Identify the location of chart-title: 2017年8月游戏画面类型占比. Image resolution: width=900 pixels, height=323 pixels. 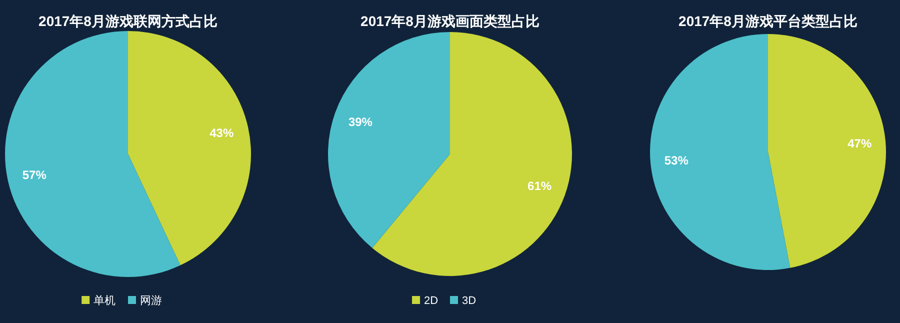
(450, 21).